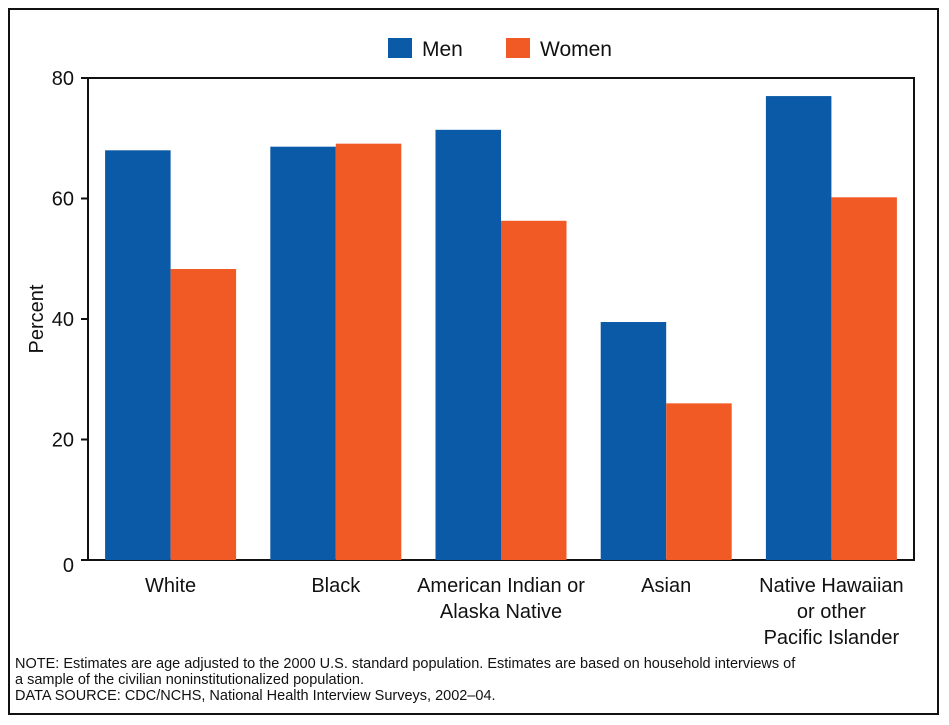  What do you see at coordinates (37, 318) in the screenshot?
I see `y-axis-title: Percent` at bounding box center [37, 318].